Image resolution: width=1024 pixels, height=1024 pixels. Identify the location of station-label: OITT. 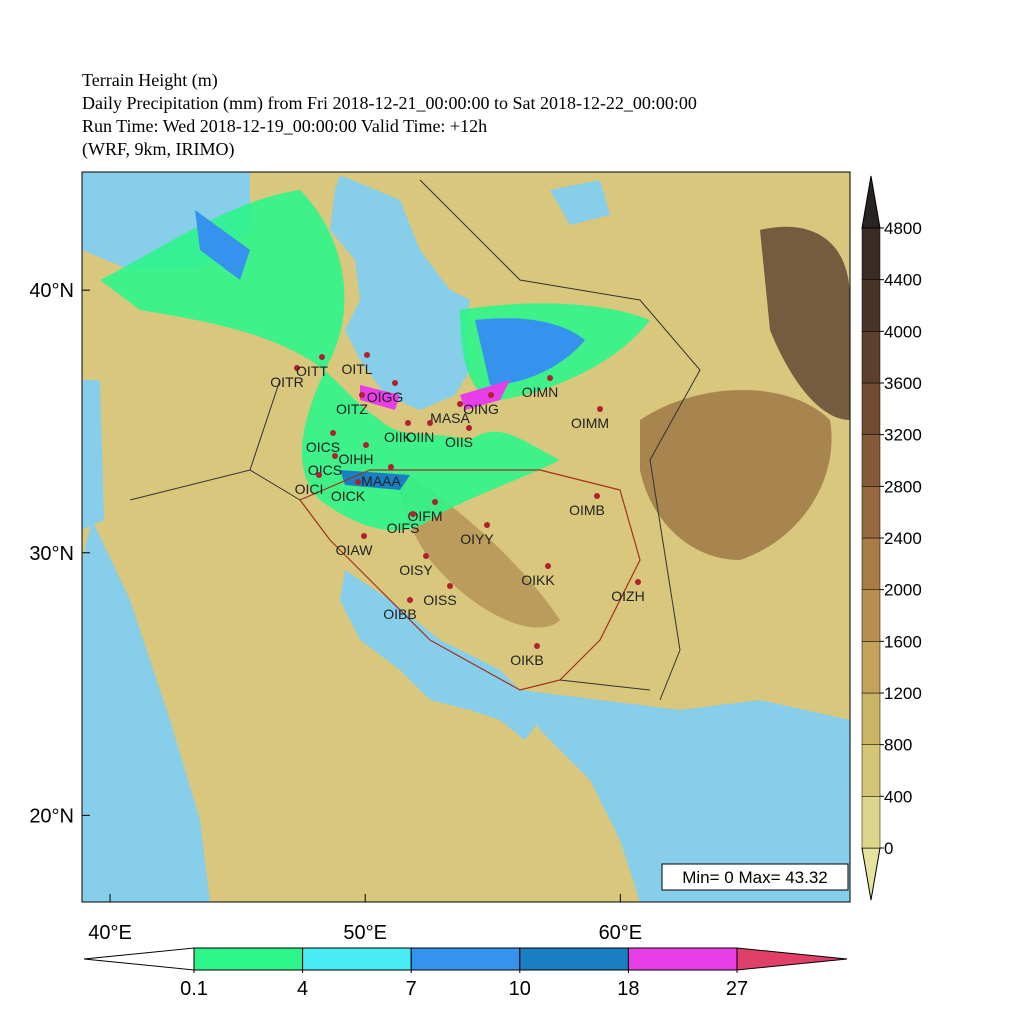
(312, 371).